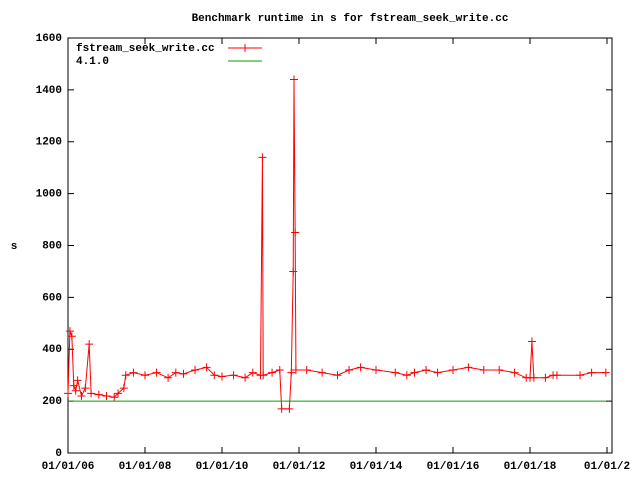  What do you see at coordinates (52, 350) in the screenshot?
I see `y-tick-label: 400` at bounding box center [52, 350].